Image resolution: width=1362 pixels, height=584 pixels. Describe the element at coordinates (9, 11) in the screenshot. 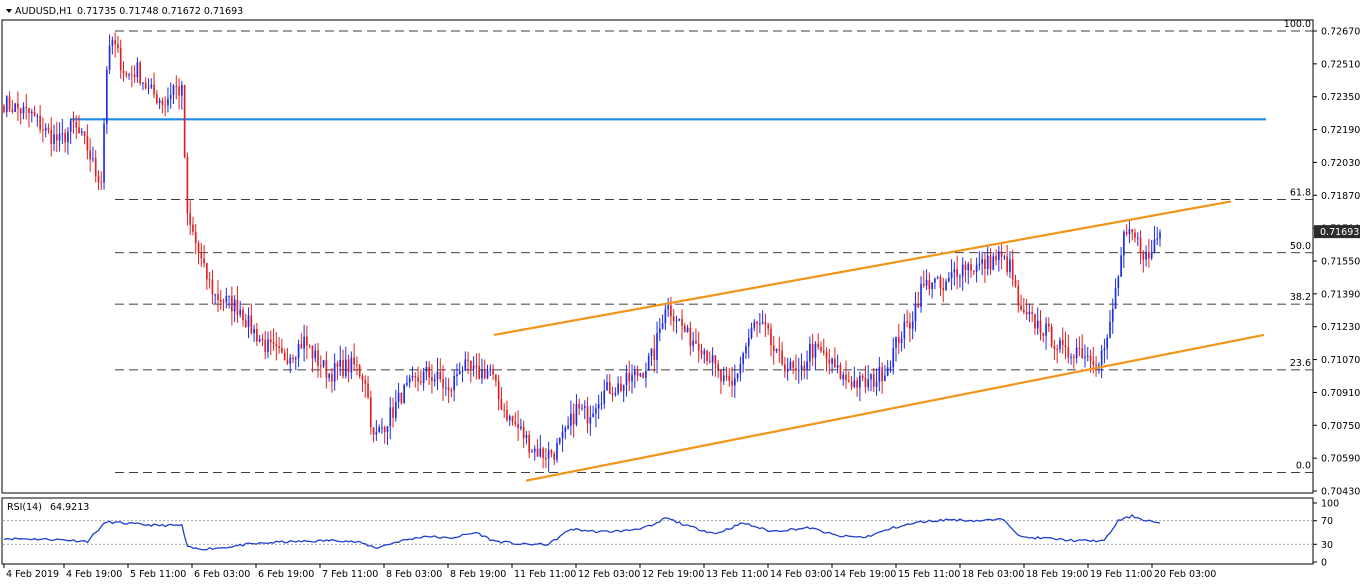

I see `dropdown-triangle-icon` at that location.